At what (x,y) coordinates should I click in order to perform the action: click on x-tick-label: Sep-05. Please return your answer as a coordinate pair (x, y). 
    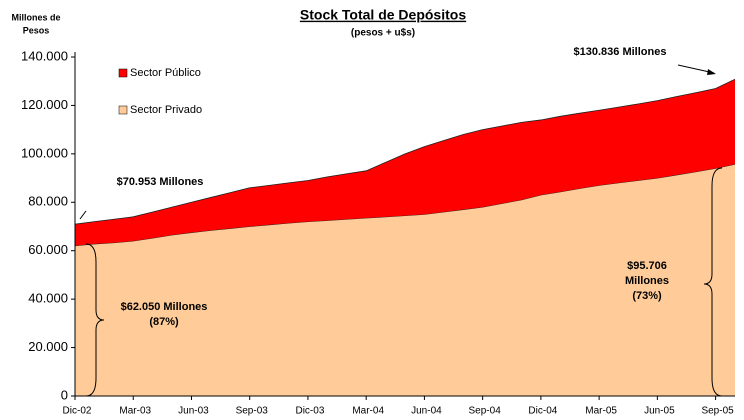
    Looking at the image, I should click on (717, 411).